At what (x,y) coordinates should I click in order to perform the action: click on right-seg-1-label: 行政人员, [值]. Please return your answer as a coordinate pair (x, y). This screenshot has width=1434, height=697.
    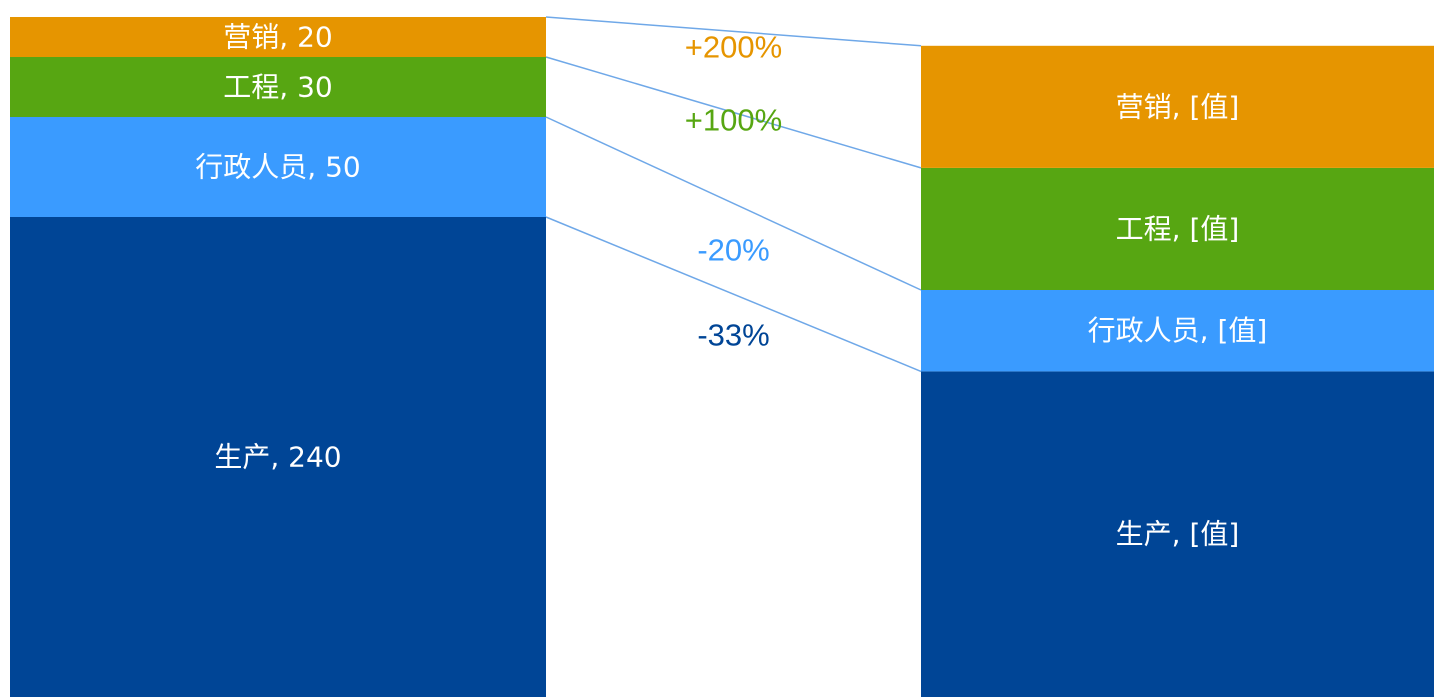
    Looking at the image, I should click on (1178, 330).